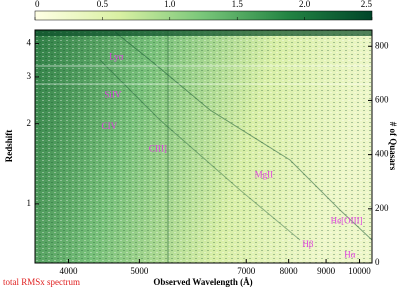 This screenshot has width=399, height=299. What do you see at coordinates (367, 4) in the screenshot?
I see `colorbar-tick-label: 2.5` at bounding box center [367, 4].